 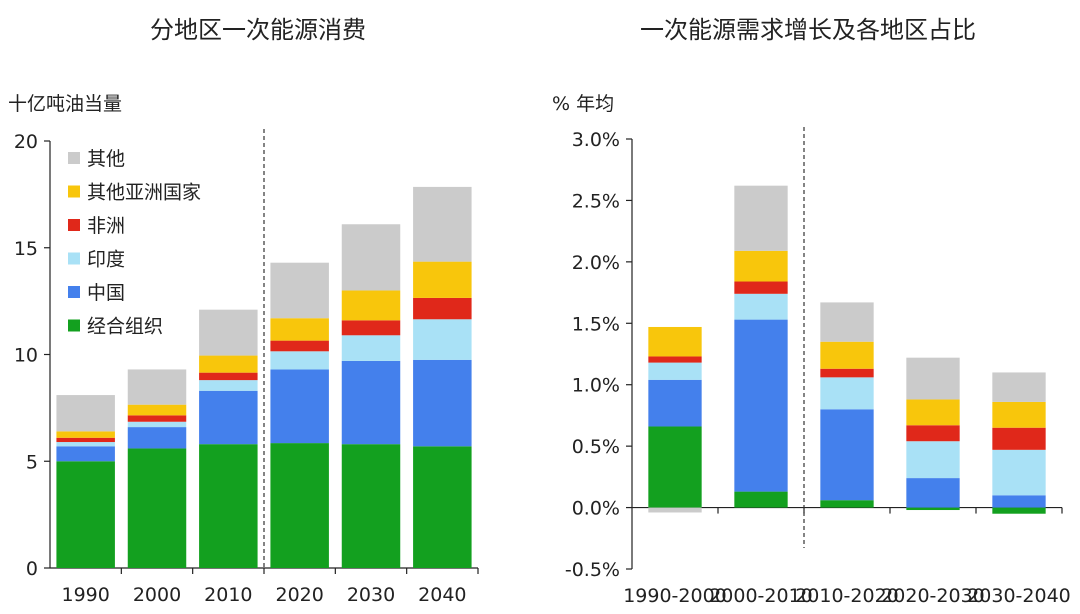 I want to click on right-chart-x-tick-label: 2020-2030, so click(x=933, y=596).